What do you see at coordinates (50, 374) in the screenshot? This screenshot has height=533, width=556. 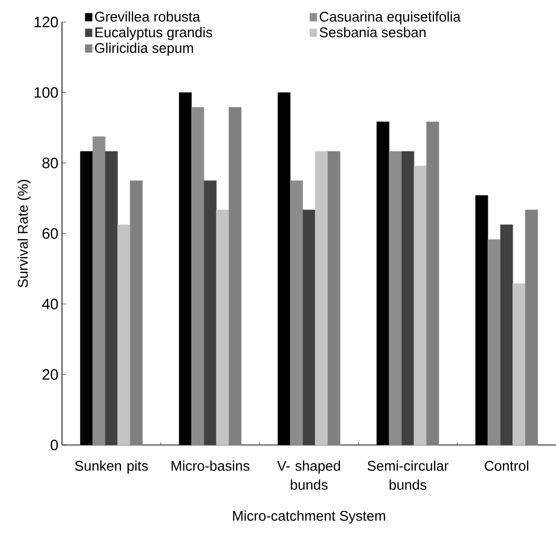 I see `y-tick-label: 20` at bounding box center [50, 374].